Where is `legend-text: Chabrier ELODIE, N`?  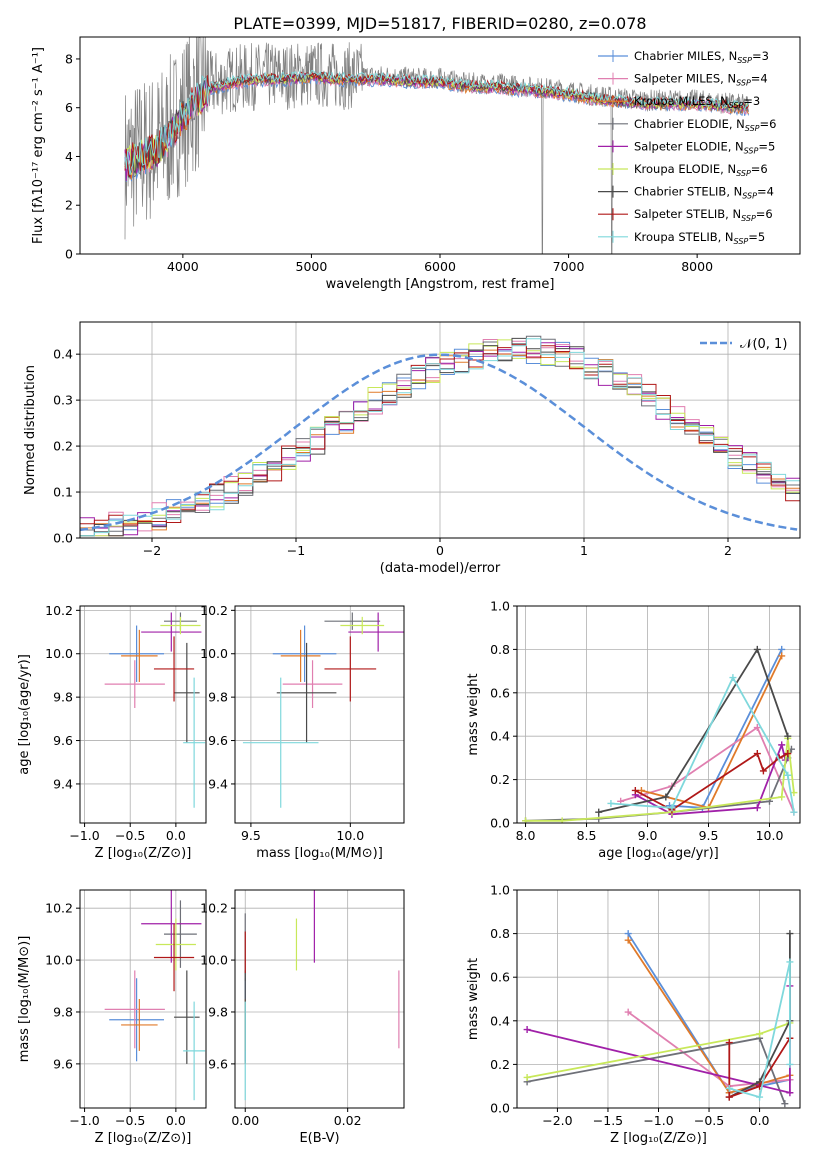 legend-text: Chabrier ELODIE, N is located at coordinates (689, 124).